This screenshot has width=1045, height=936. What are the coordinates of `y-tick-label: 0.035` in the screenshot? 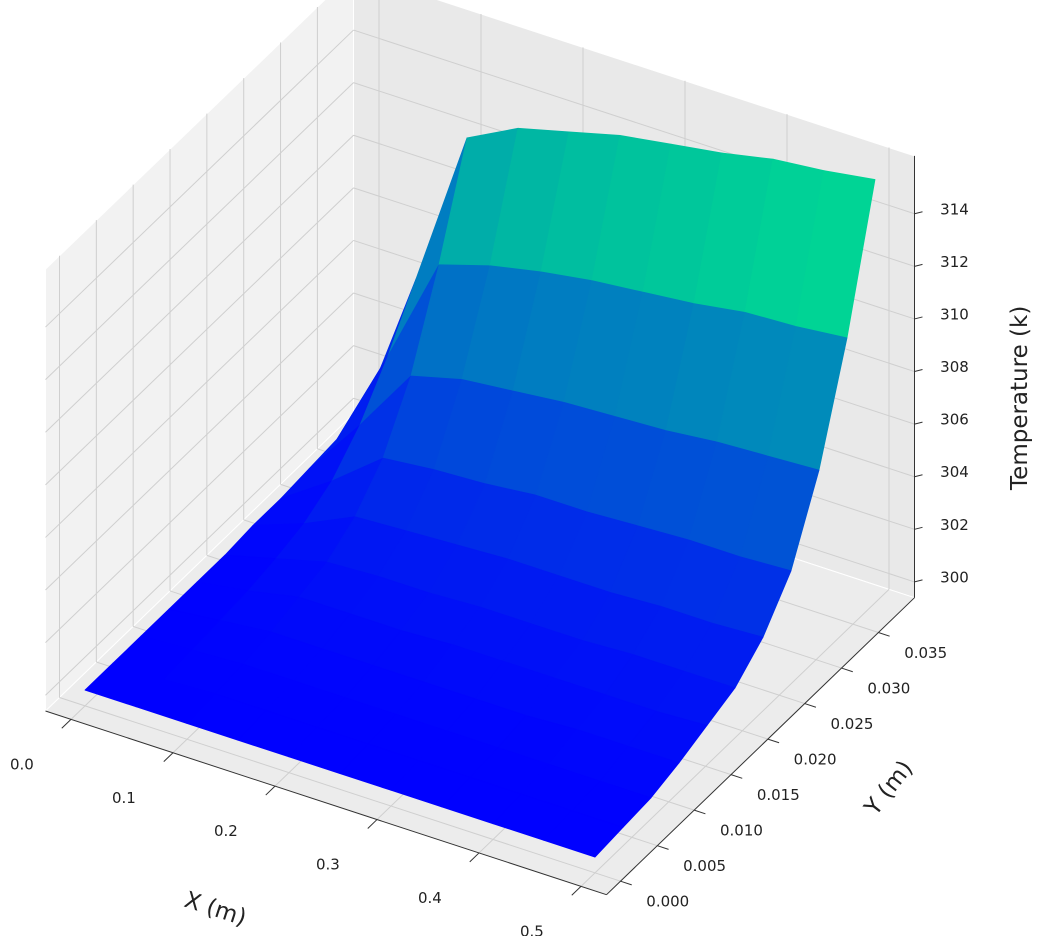 It's located at (925, 653).